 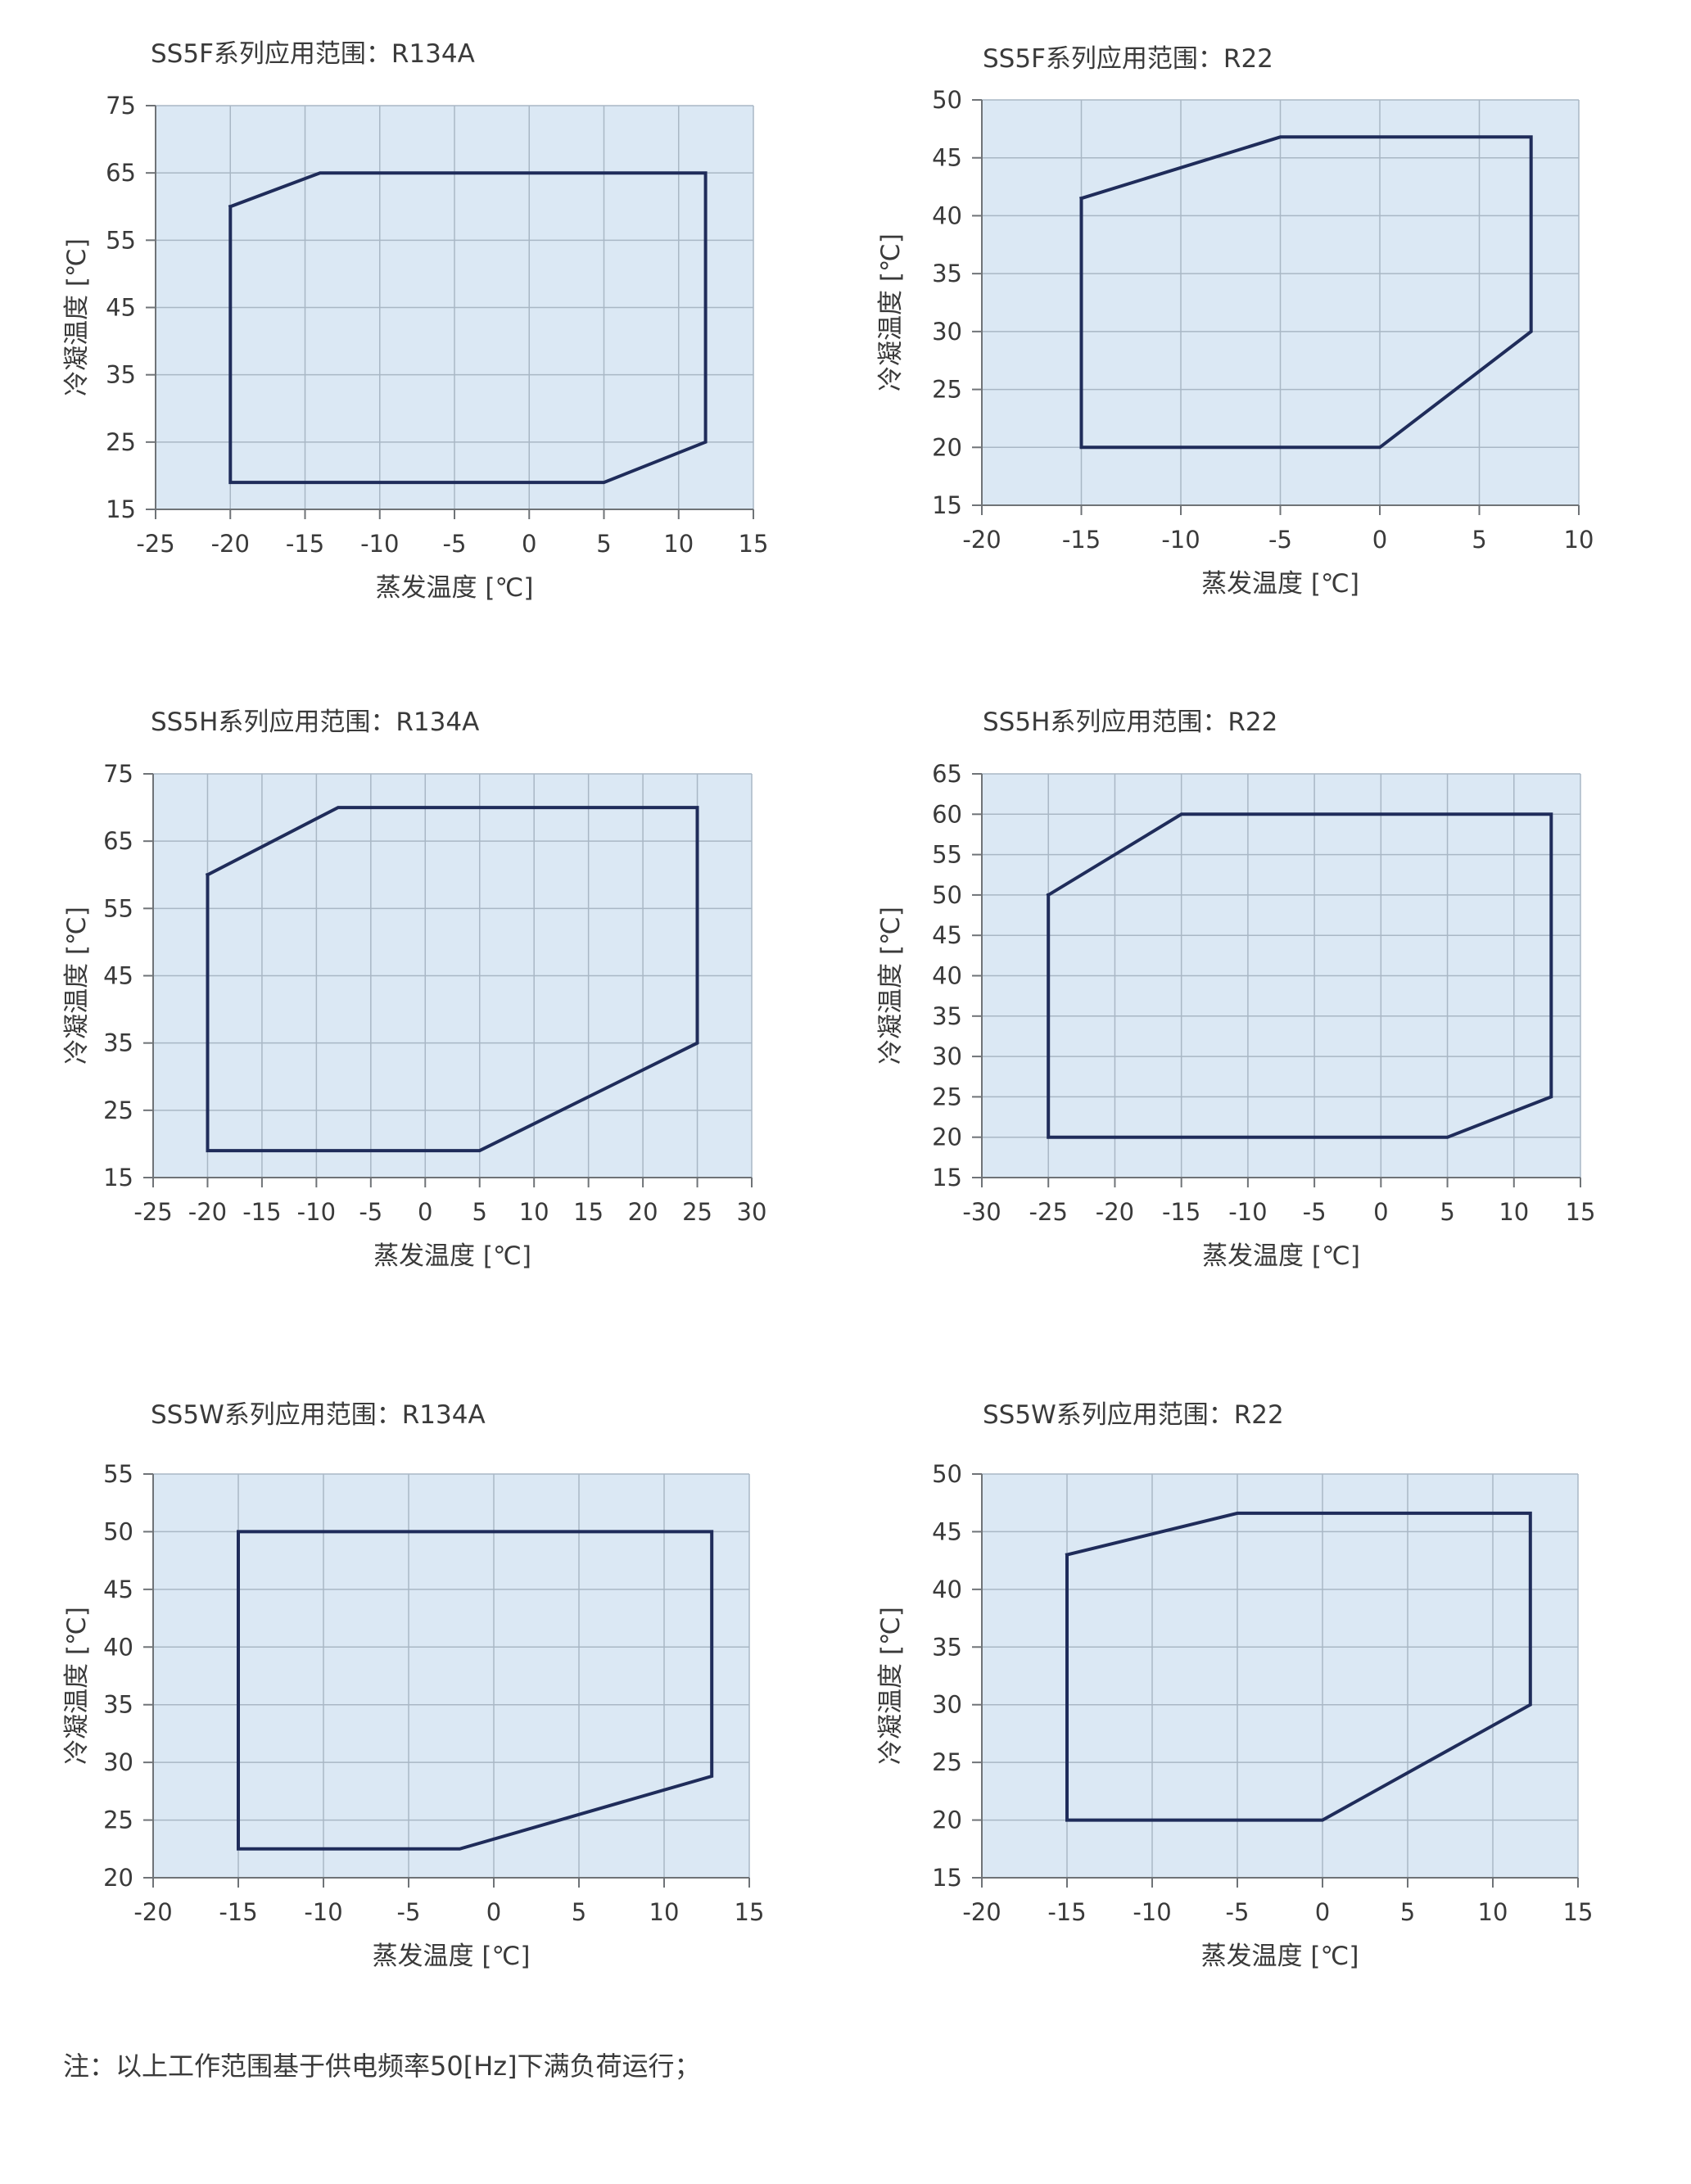 I want to click on y-tick-labels: 15 20 25 30 35 40 45 50, so click(x=947, y=303).